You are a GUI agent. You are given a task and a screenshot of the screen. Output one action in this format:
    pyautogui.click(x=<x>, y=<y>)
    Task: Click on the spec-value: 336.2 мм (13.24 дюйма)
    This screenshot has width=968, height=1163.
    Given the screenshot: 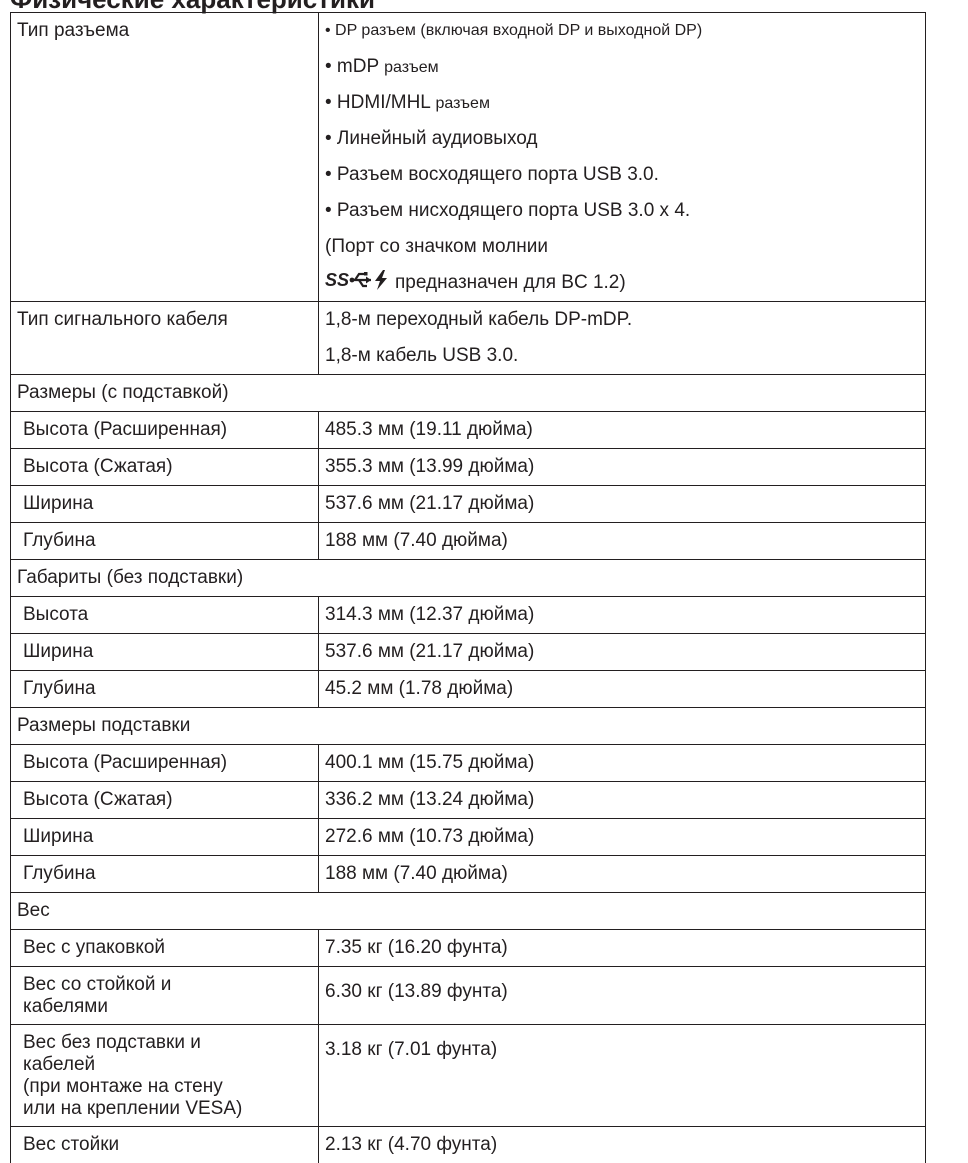 What is the action you would take?
    pyautogui.click(x=622, y=800)
    